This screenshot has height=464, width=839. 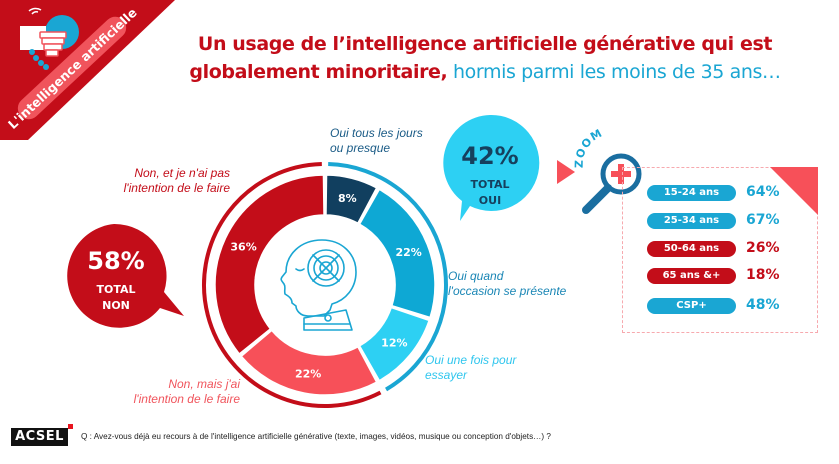 I want to click on segment-value: 18%, so click(x=763, y=275).